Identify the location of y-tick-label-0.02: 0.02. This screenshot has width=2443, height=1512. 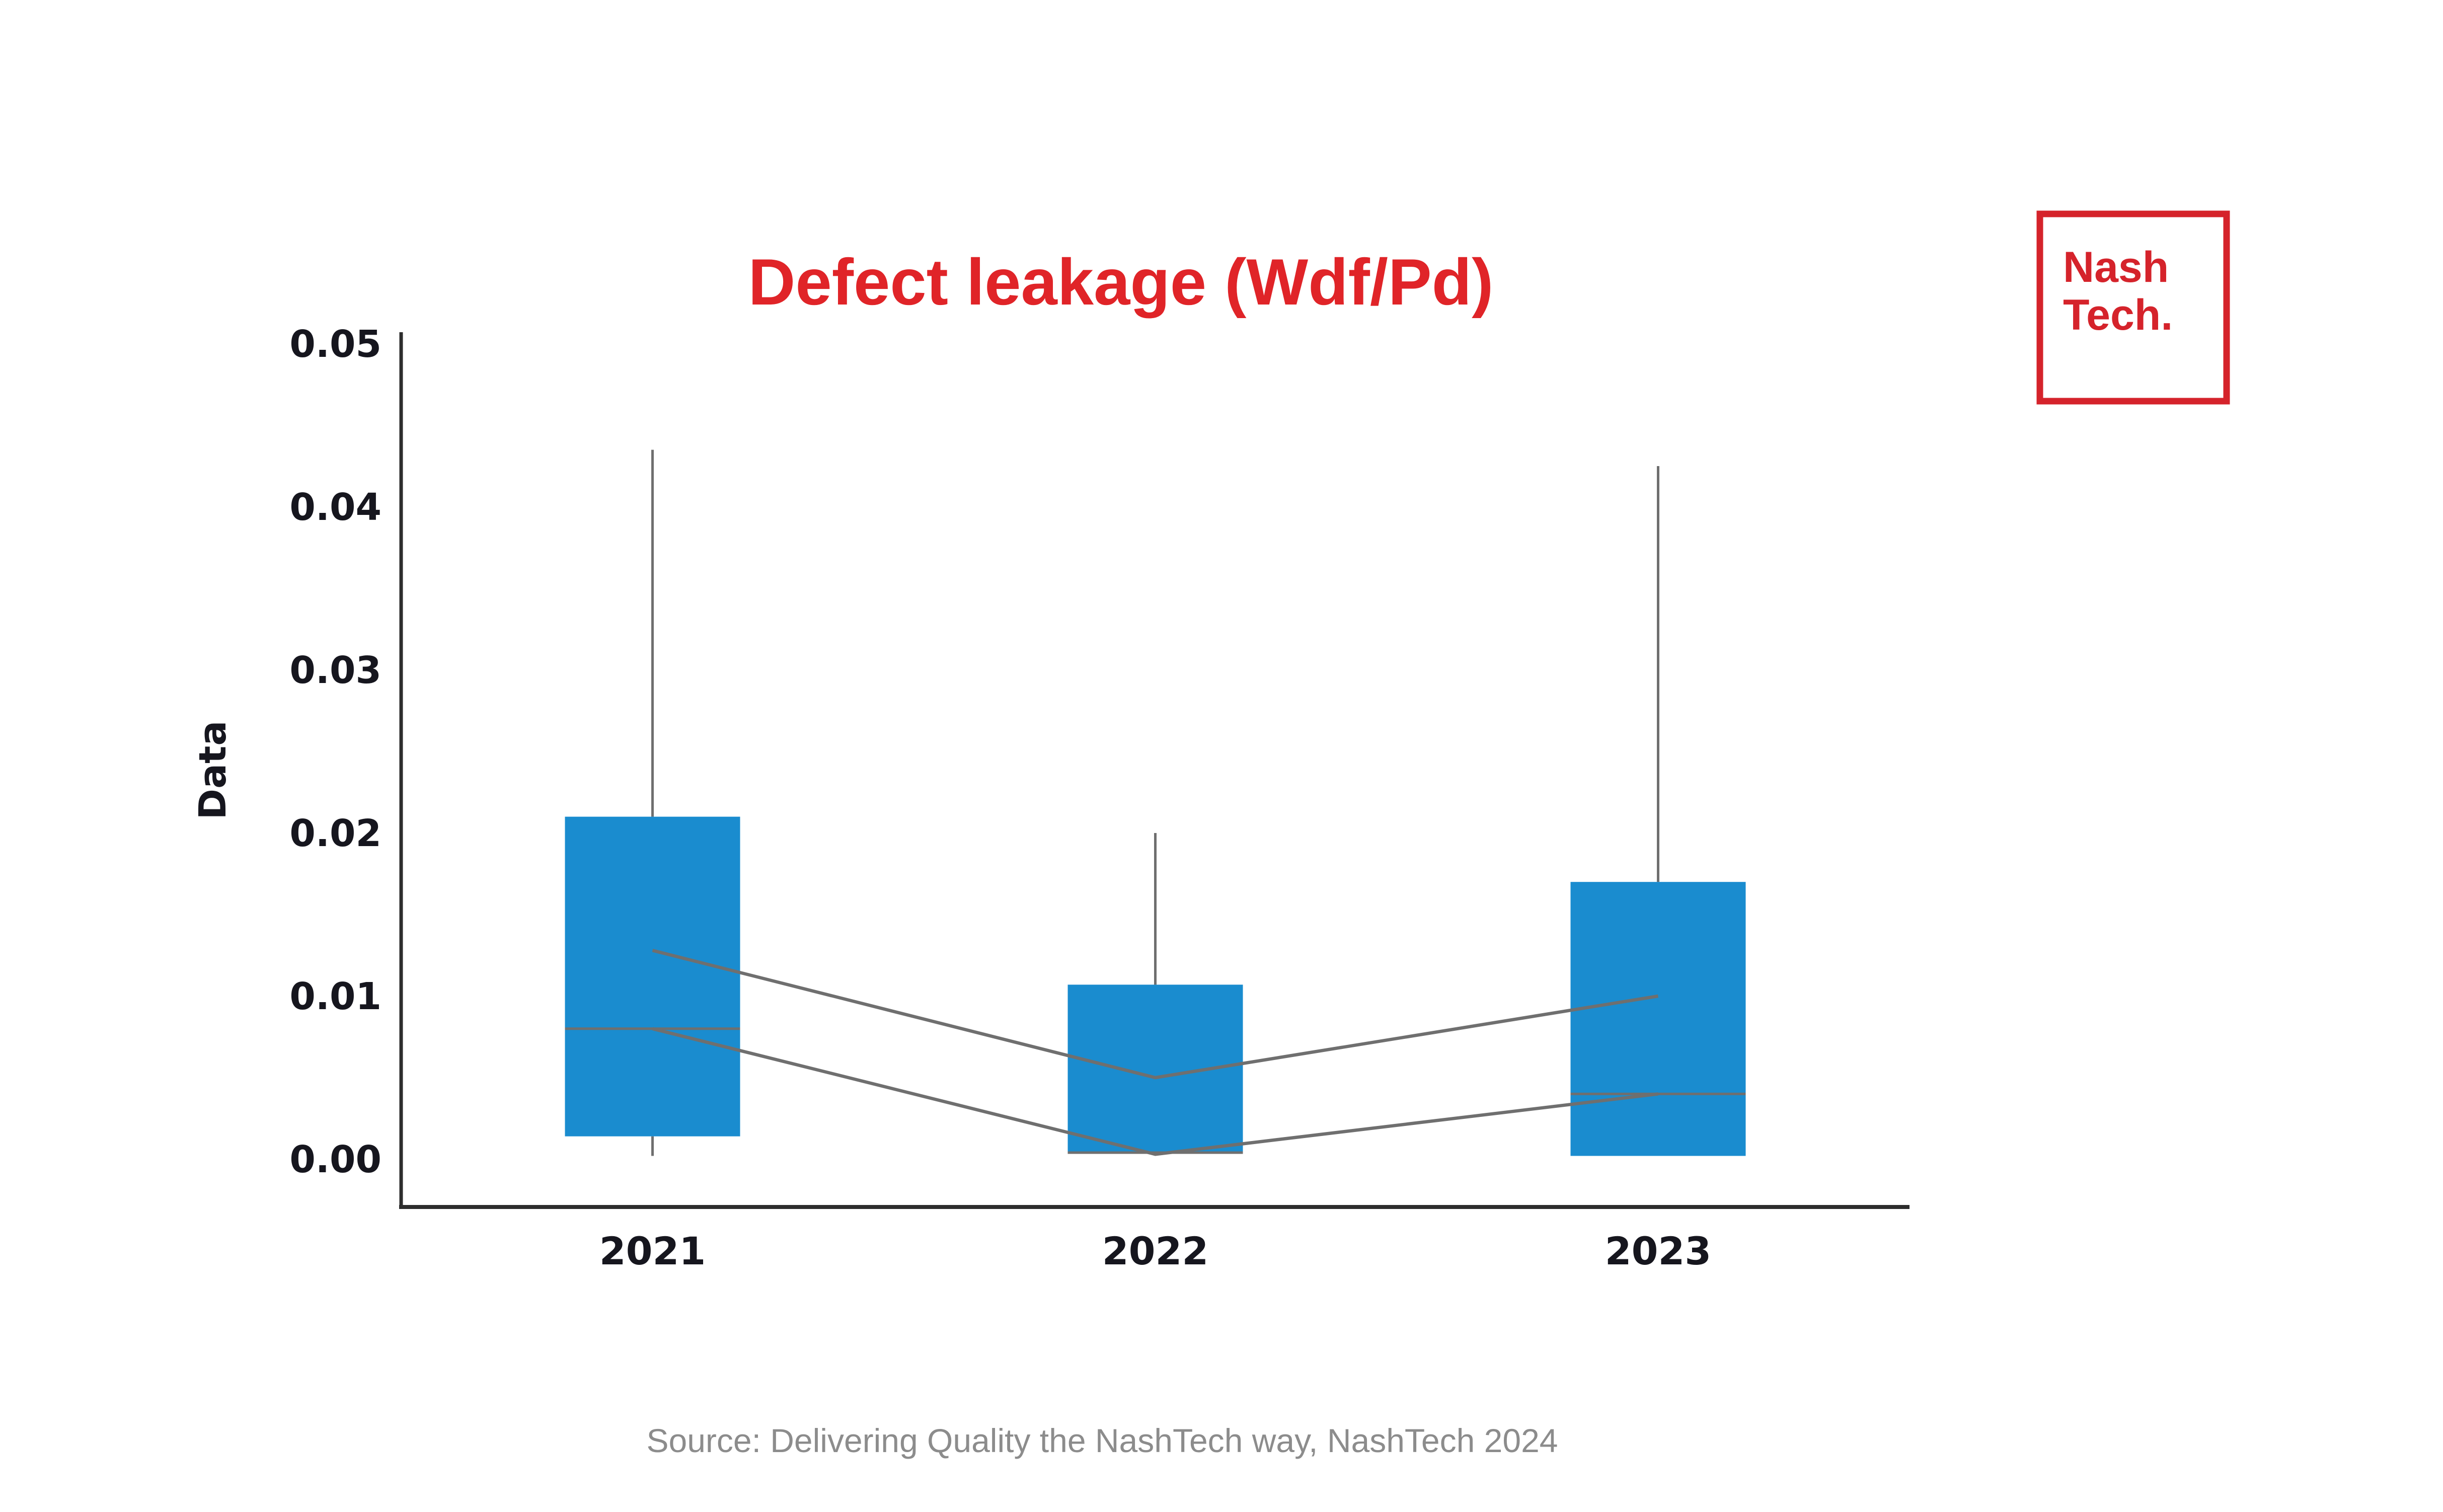
(335, 833).